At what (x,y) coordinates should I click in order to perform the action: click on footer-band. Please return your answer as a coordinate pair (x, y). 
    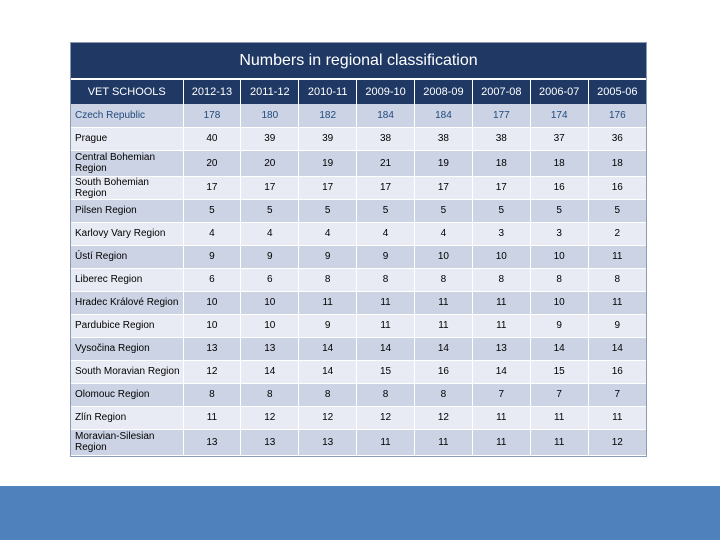
    Looking at the image, I should click on (360, 513).